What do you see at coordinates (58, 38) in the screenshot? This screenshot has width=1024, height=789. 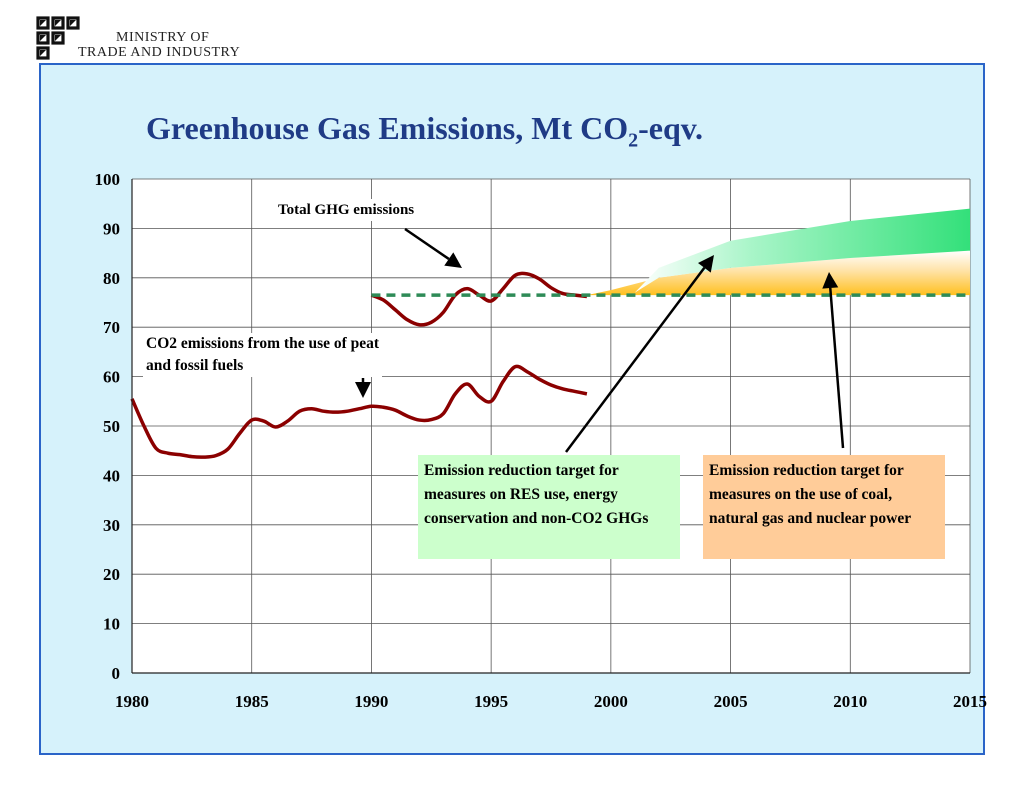 I see `ministry-logo` at bounding box center [58, 38].